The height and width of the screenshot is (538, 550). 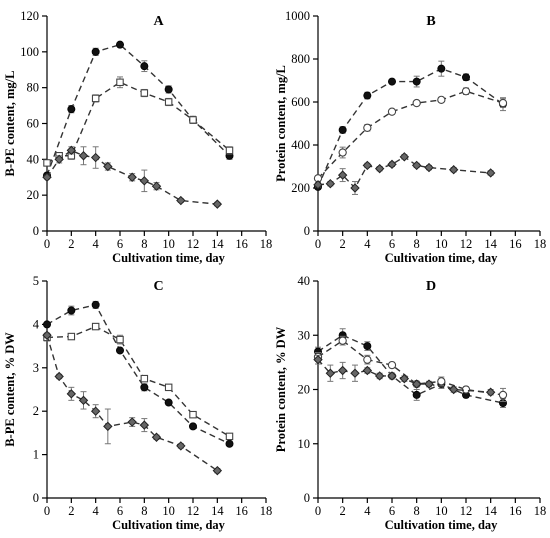 I want to click on y-tick-label: 60, so click(x=33, y=124).